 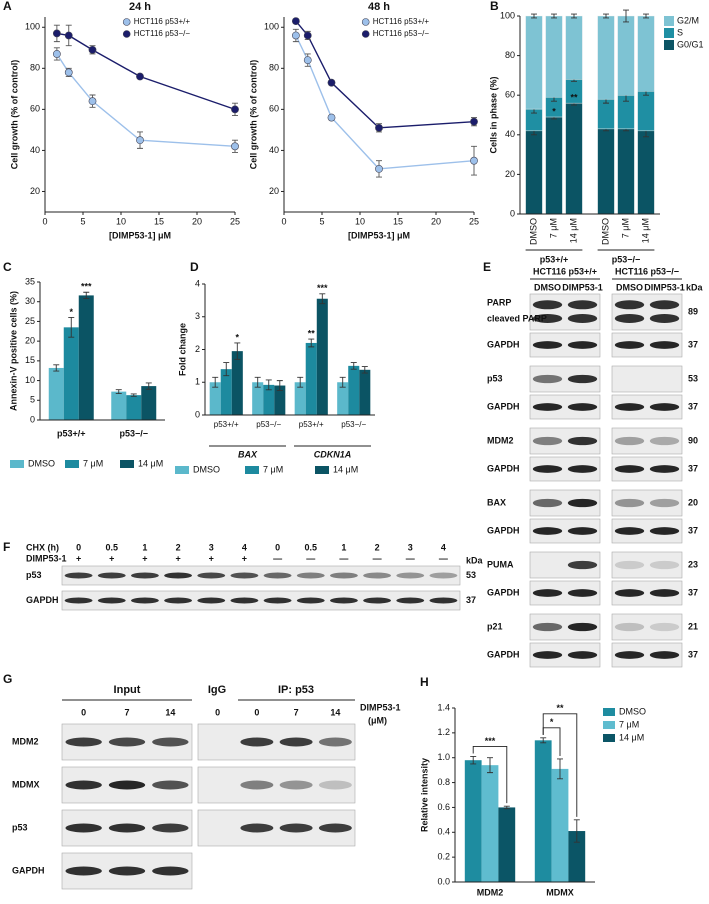 What do you see at coordinates (217, 690) in the screenshot?
I see `blot-header: IgG` at bounding box center [217, 690].